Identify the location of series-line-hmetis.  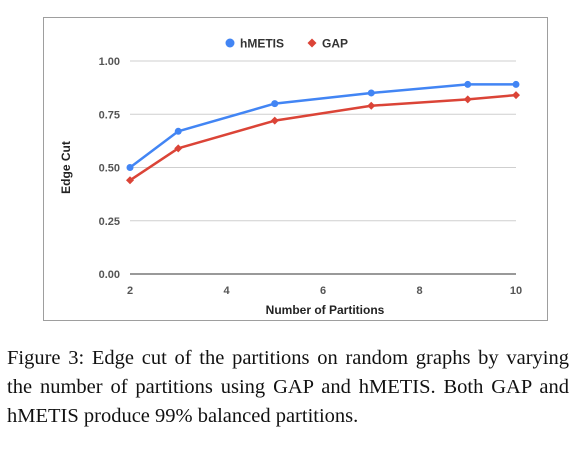
(322, 126).